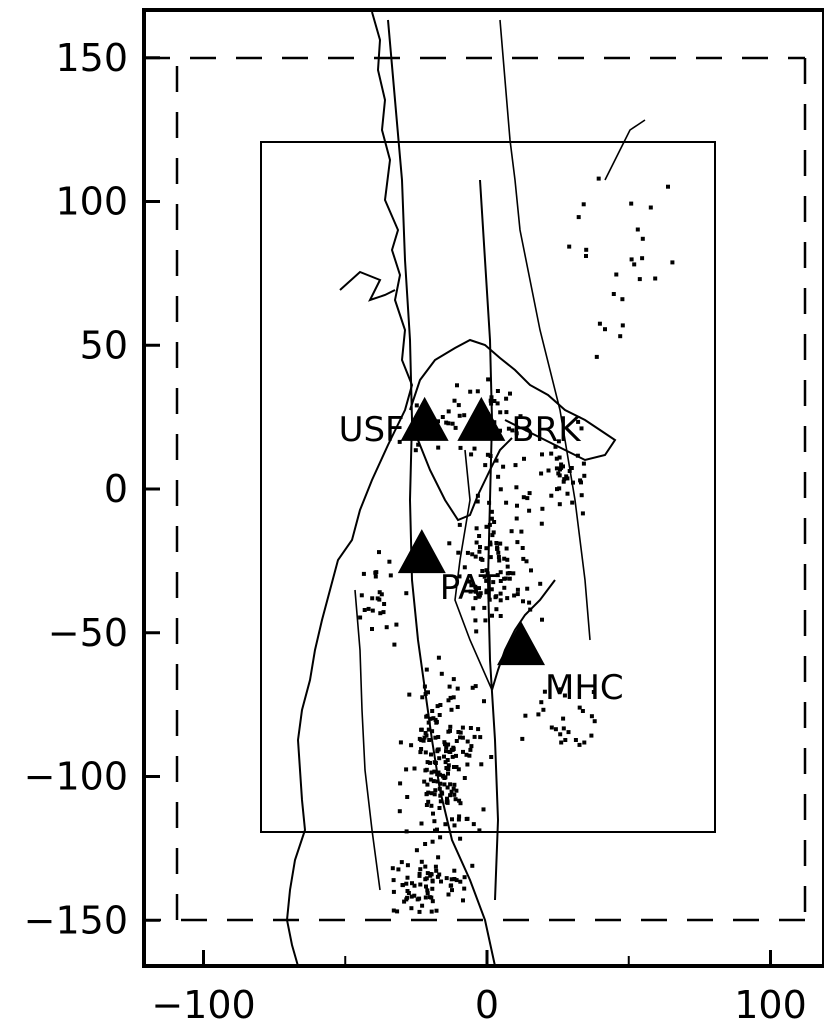  I want to click on station-label-brk: BRK, so click(546, 430).